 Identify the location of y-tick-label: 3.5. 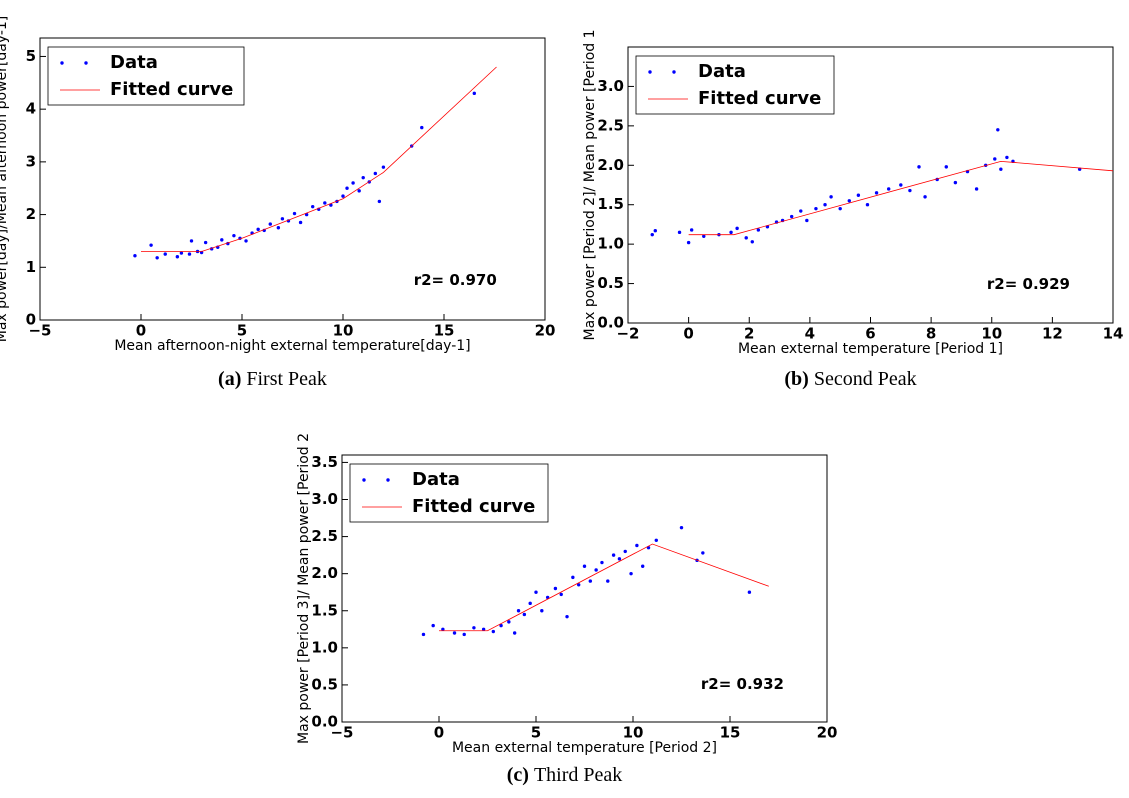
(324, 462).